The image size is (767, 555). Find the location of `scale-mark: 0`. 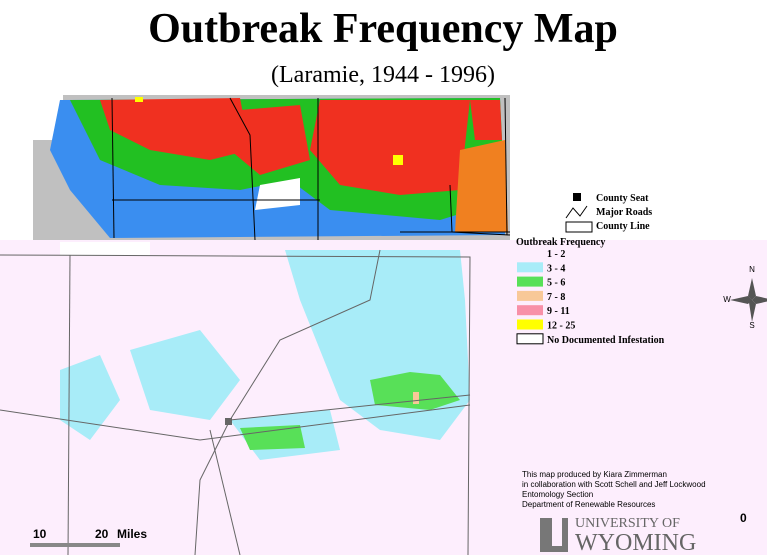

scale-mark: 0 is located at coordinates (743, 518).